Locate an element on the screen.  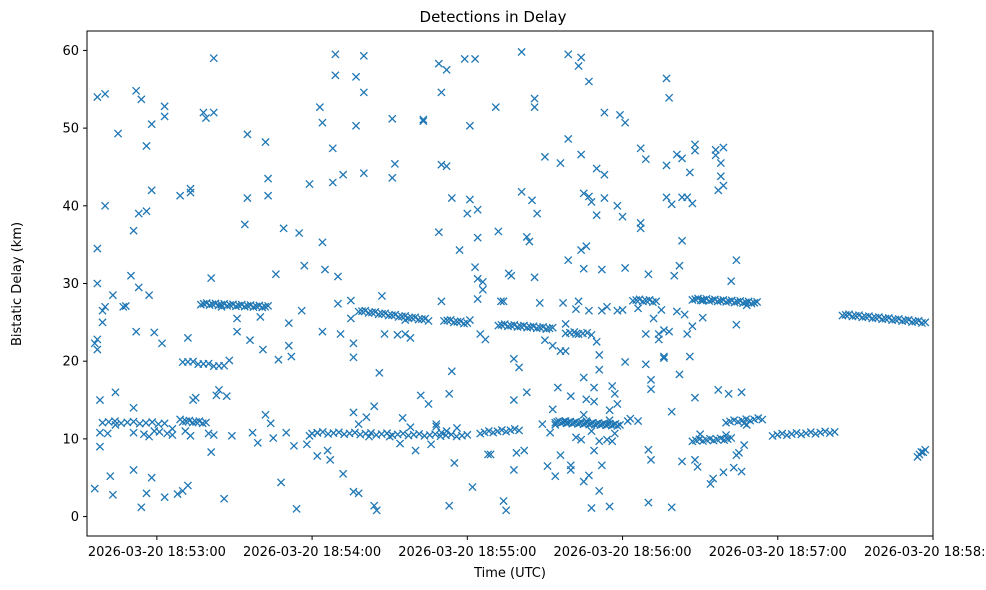
y-tick-label: 60 is located at coordinates (70, 51).